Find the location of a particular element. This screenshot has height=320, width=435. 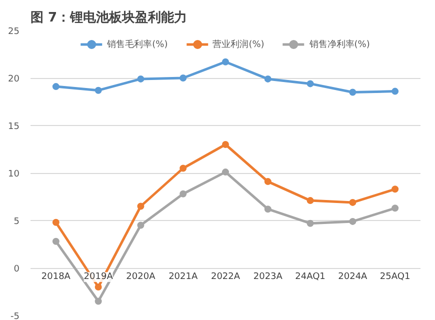

x-tick-label: 2023A is located at coordinates (268, 277).